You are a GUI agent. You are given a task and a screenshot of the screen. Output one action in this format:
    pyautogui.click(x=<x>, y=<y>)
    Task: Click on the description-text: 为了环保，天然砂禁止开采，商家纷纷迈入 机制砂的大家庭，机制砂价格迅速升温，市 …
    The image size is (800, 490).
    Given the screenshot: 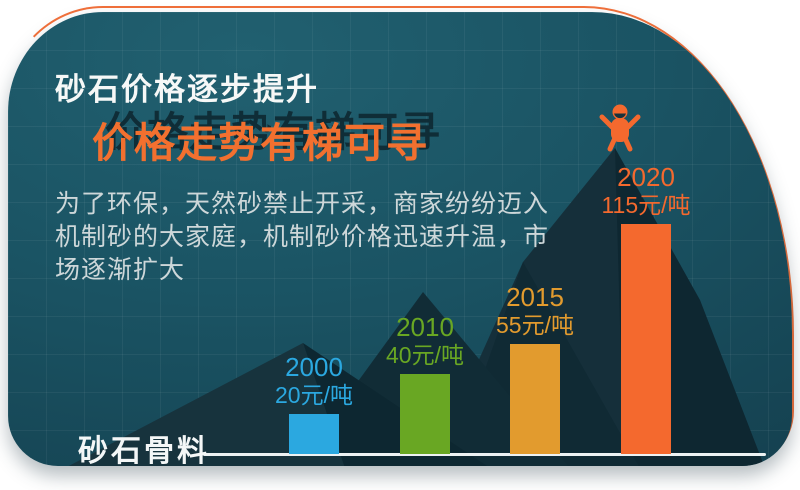 What is the action you would take?
    pyautogui.click(x=302, y=237)
    